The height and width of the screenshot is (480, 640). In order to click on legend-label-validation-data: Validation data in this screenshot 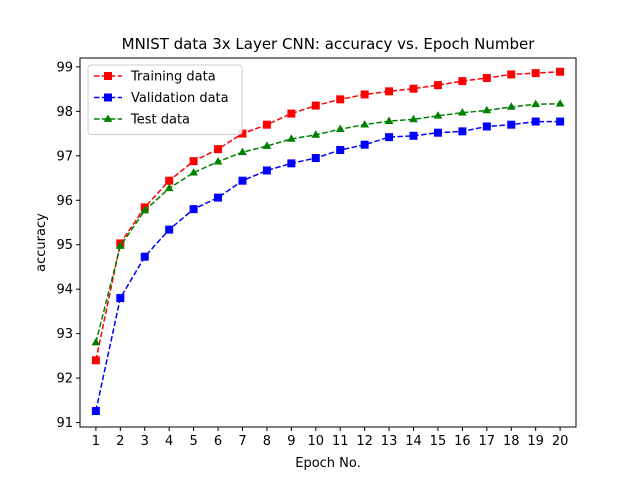, I will do `click(180, 98)`.